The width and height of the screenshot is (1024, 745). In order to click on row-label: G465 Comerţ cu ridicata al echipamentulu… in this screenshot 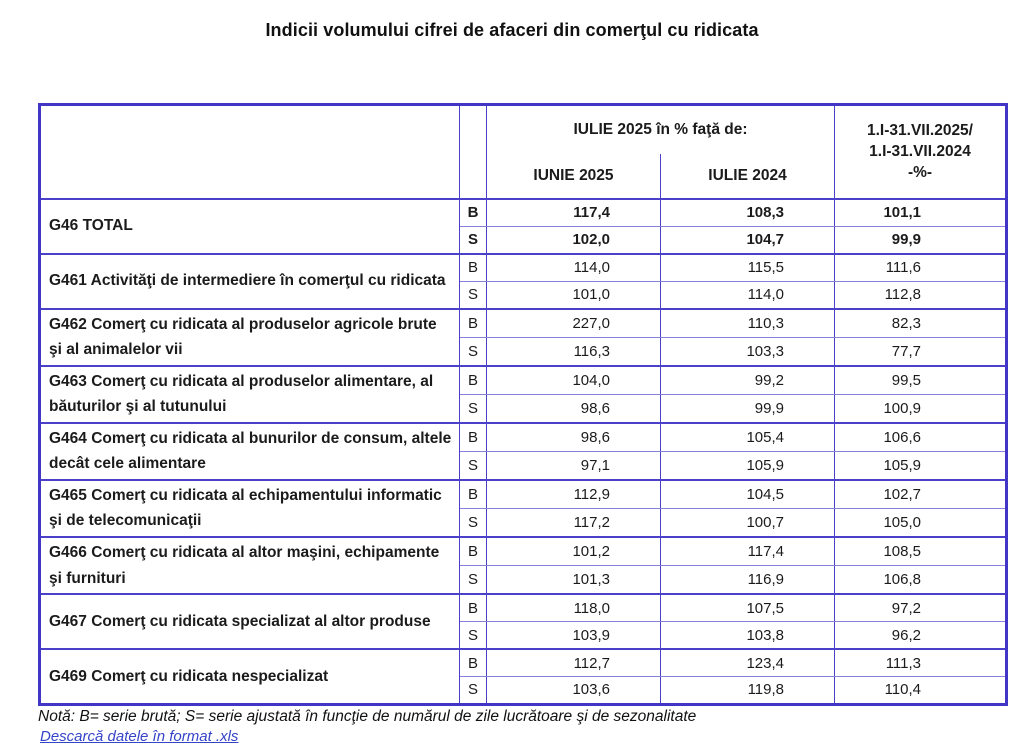, I will do `click(249, 508)`.